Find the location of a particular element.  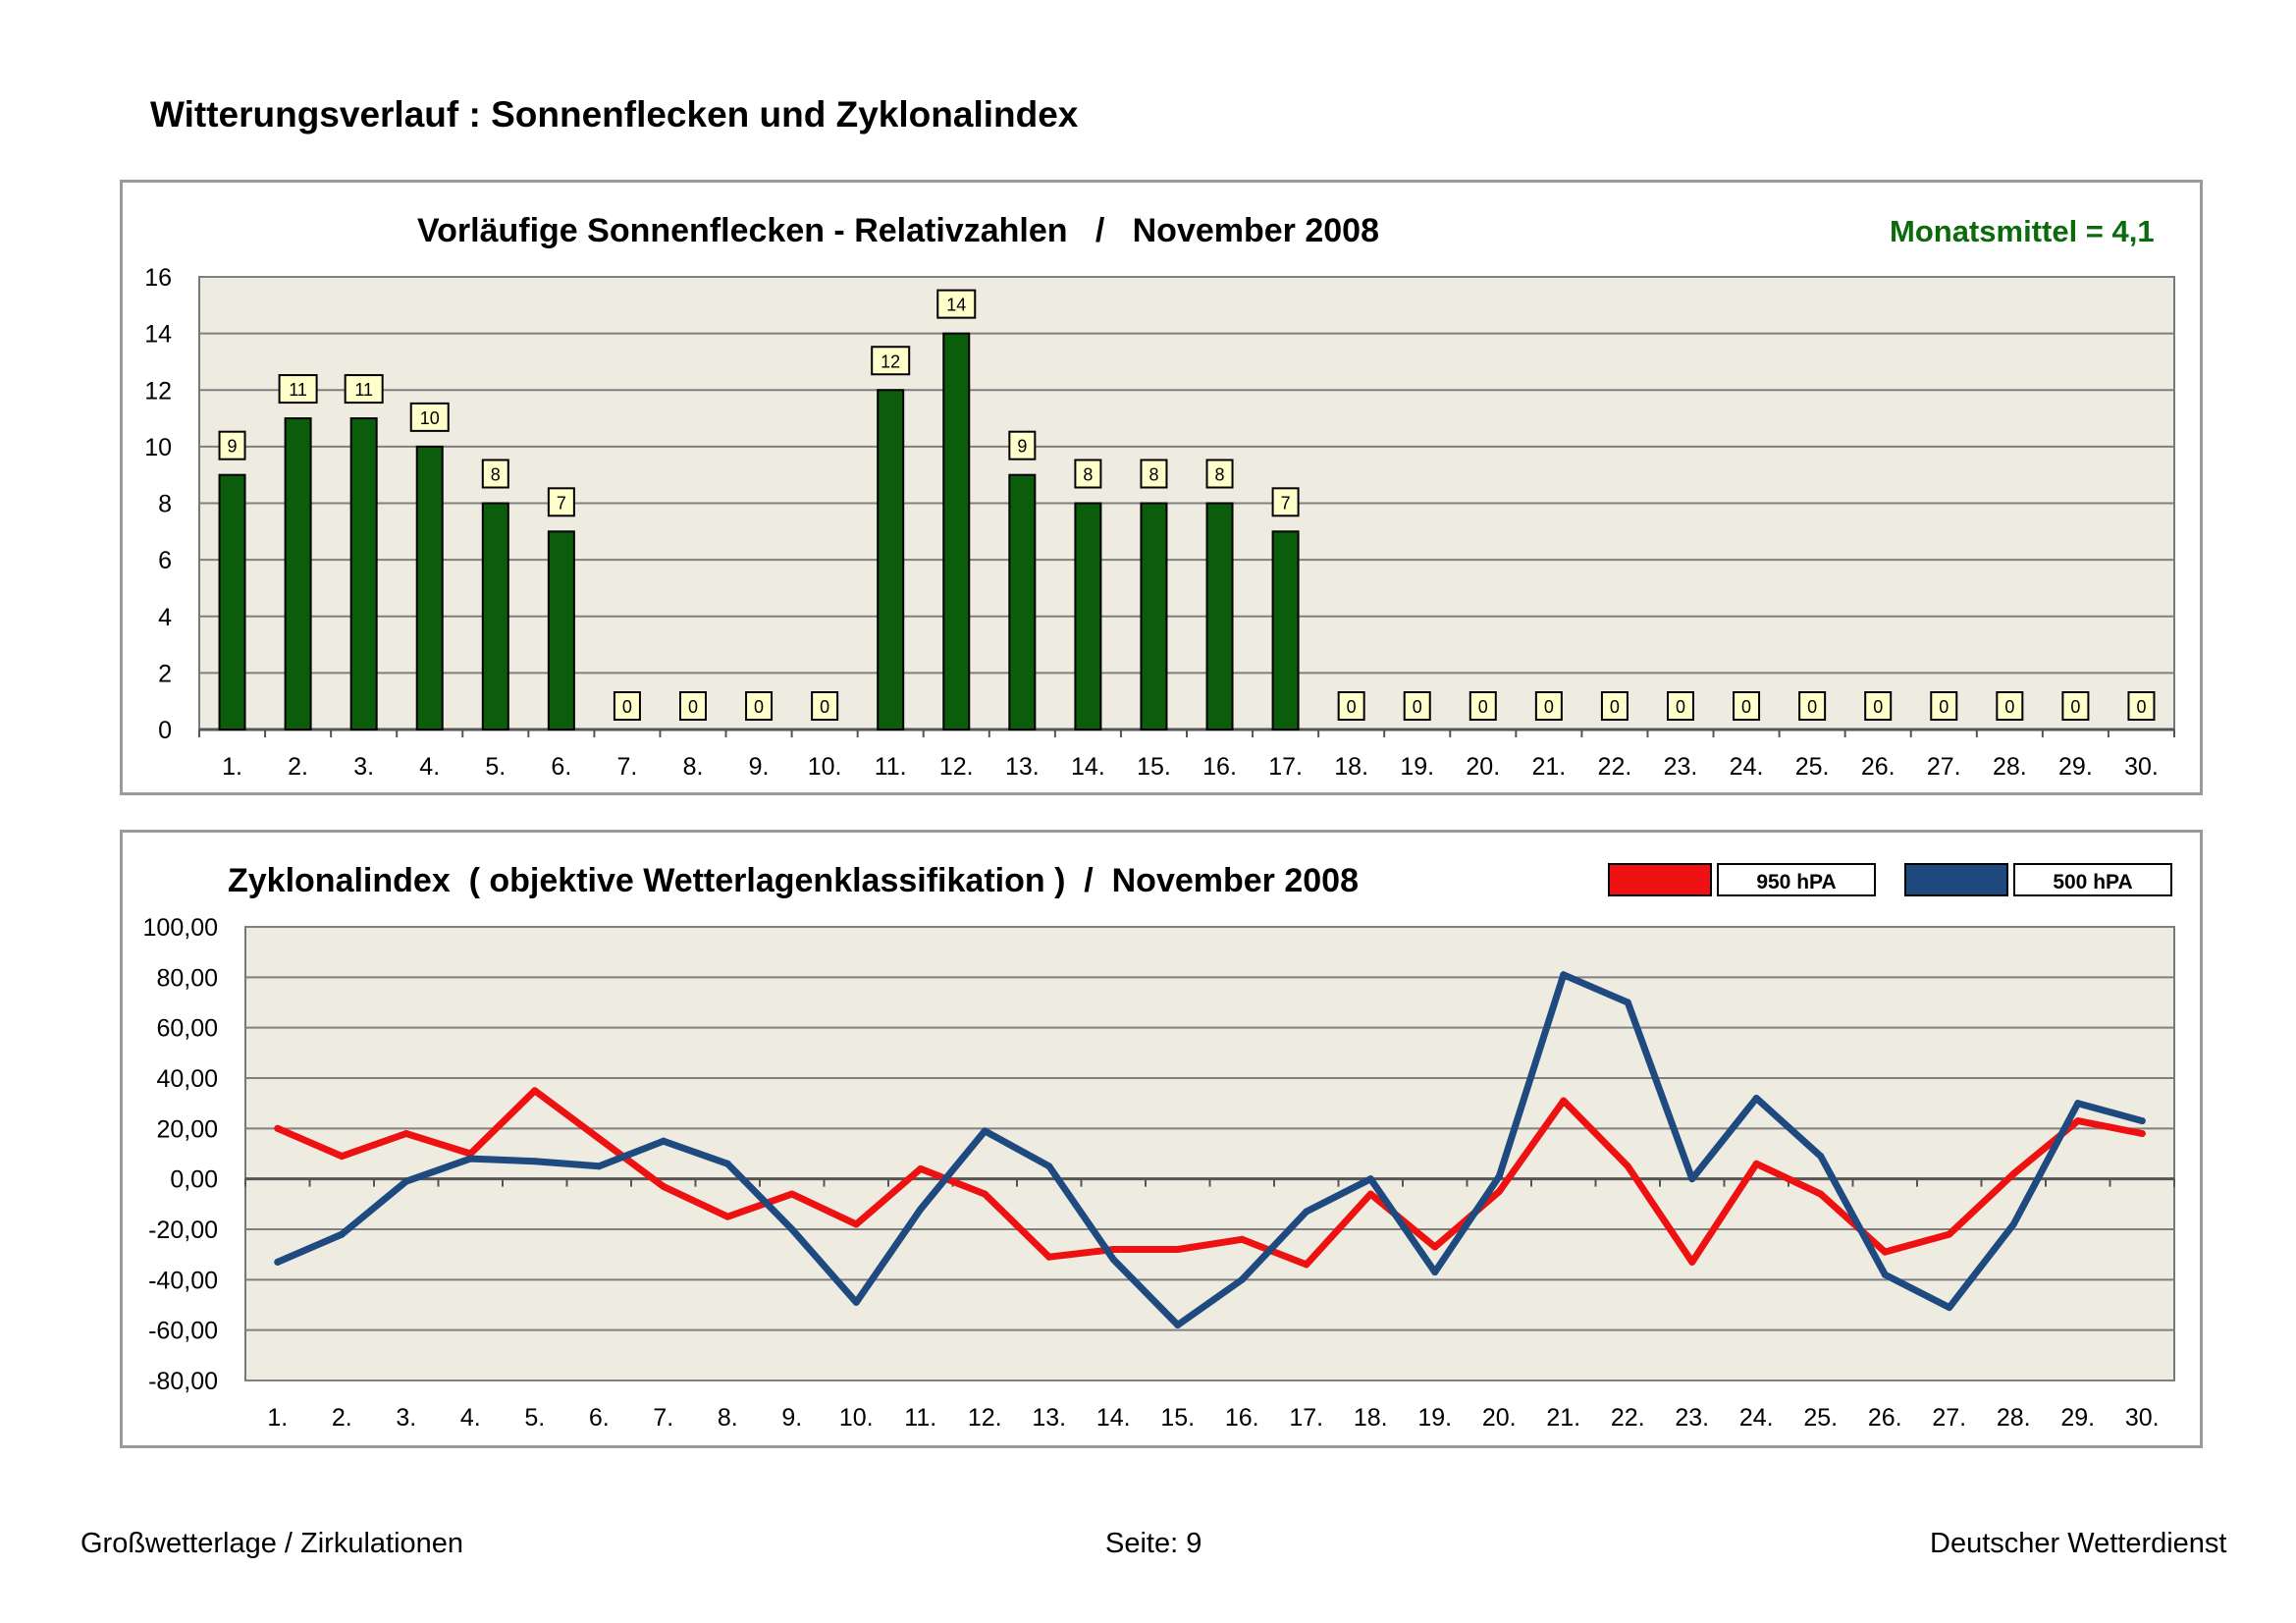

footer-page-number: Seite: 9 is located at coordinates (1153, 1543).